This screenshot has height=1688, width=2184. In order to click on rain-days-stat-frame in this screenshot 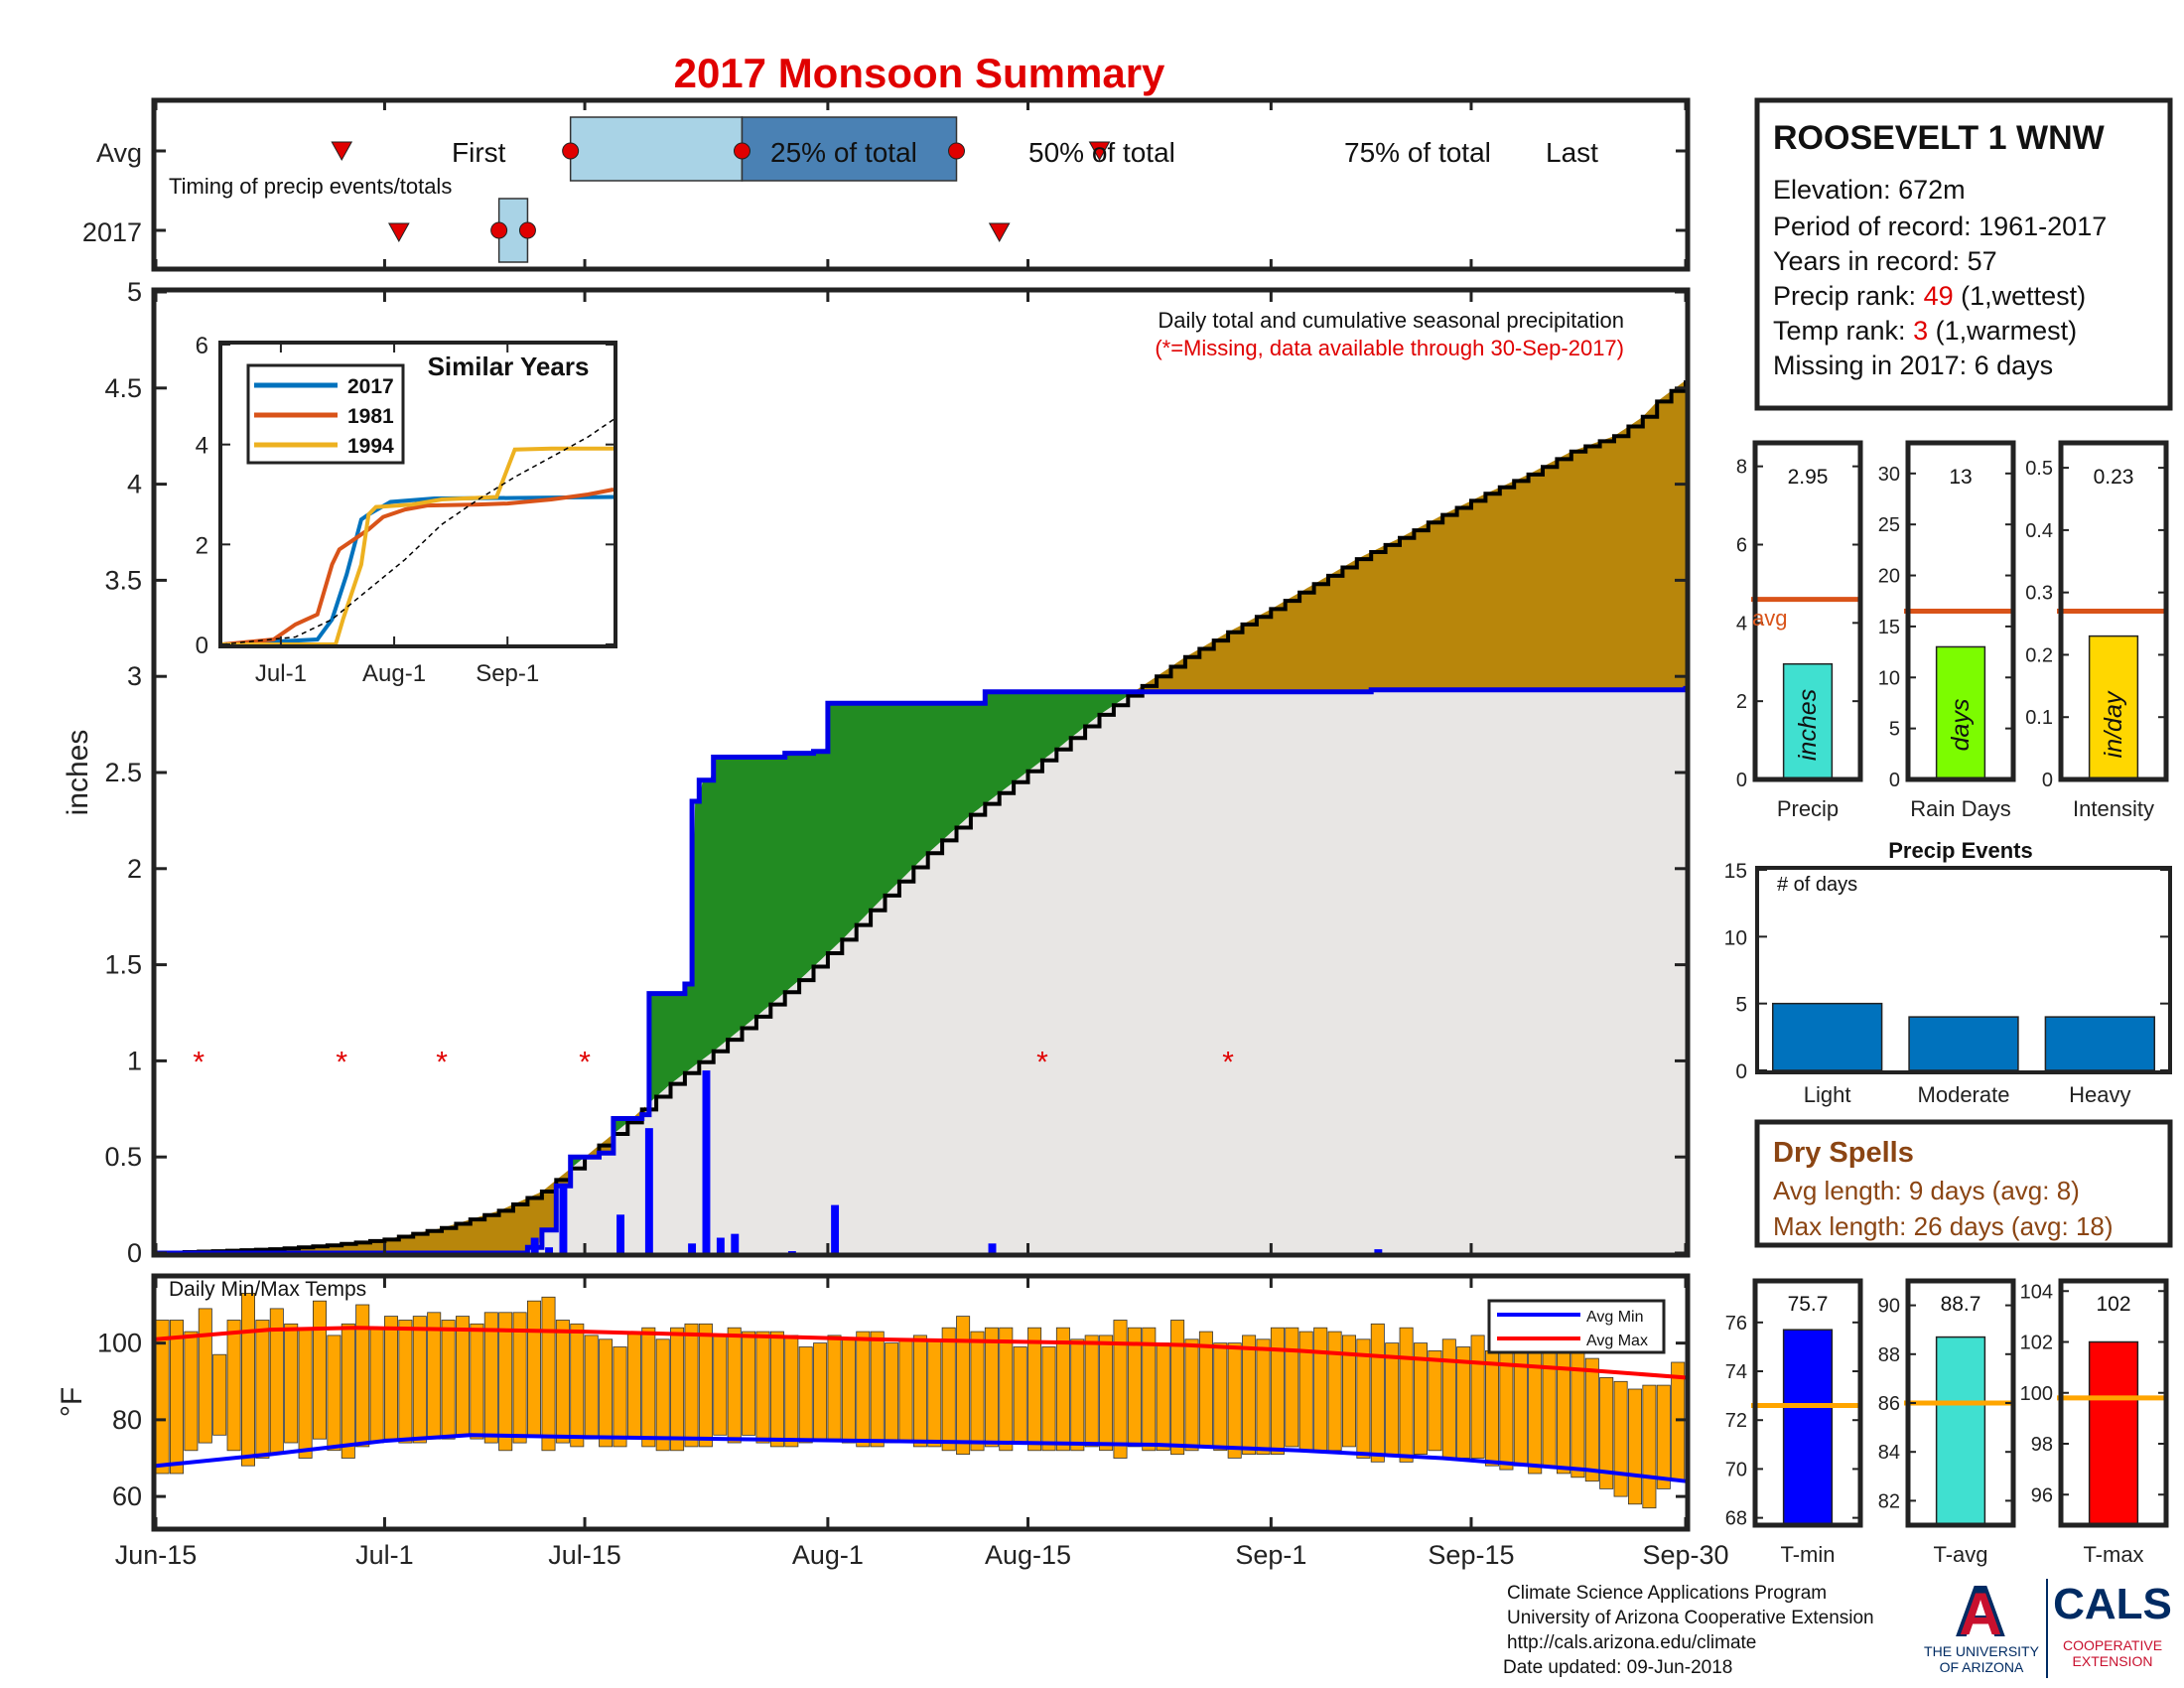, I will do `click(1960, 611)`.